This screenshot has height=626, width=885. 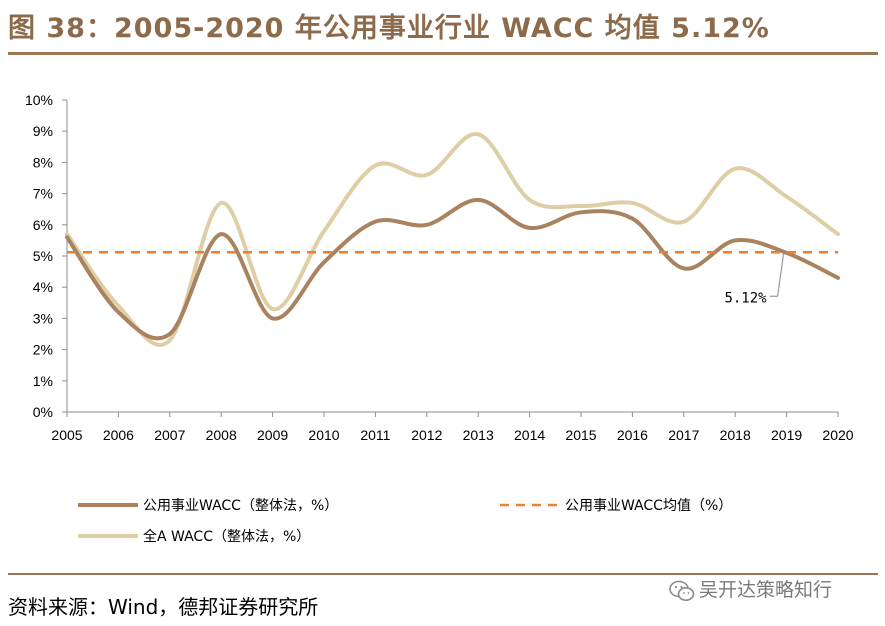 I want to click on footer-divider, so click(x=443, y=574).